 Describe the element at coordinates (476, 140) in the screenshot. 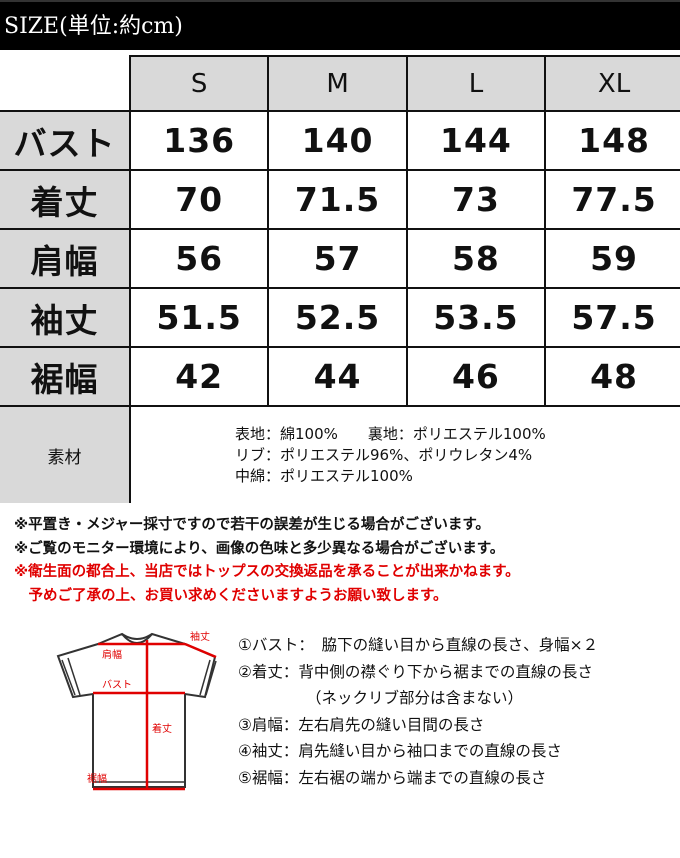

I see `cell: 144` at that location.